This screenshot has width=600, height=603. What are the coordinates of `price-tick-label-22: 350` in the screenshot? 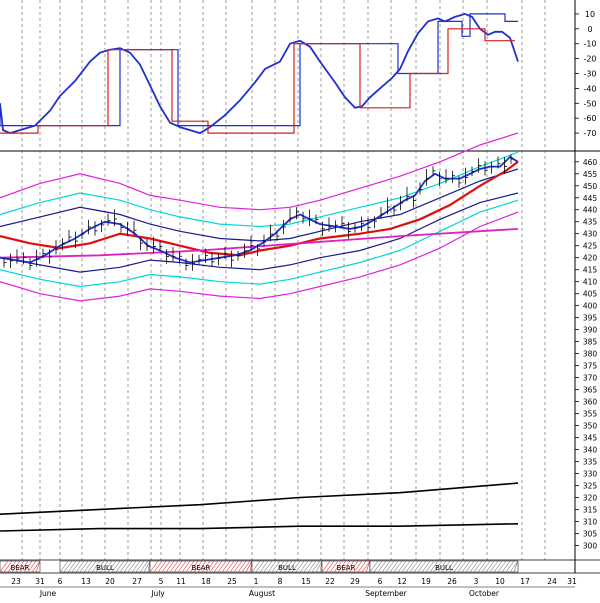 It's located at (590, 426).